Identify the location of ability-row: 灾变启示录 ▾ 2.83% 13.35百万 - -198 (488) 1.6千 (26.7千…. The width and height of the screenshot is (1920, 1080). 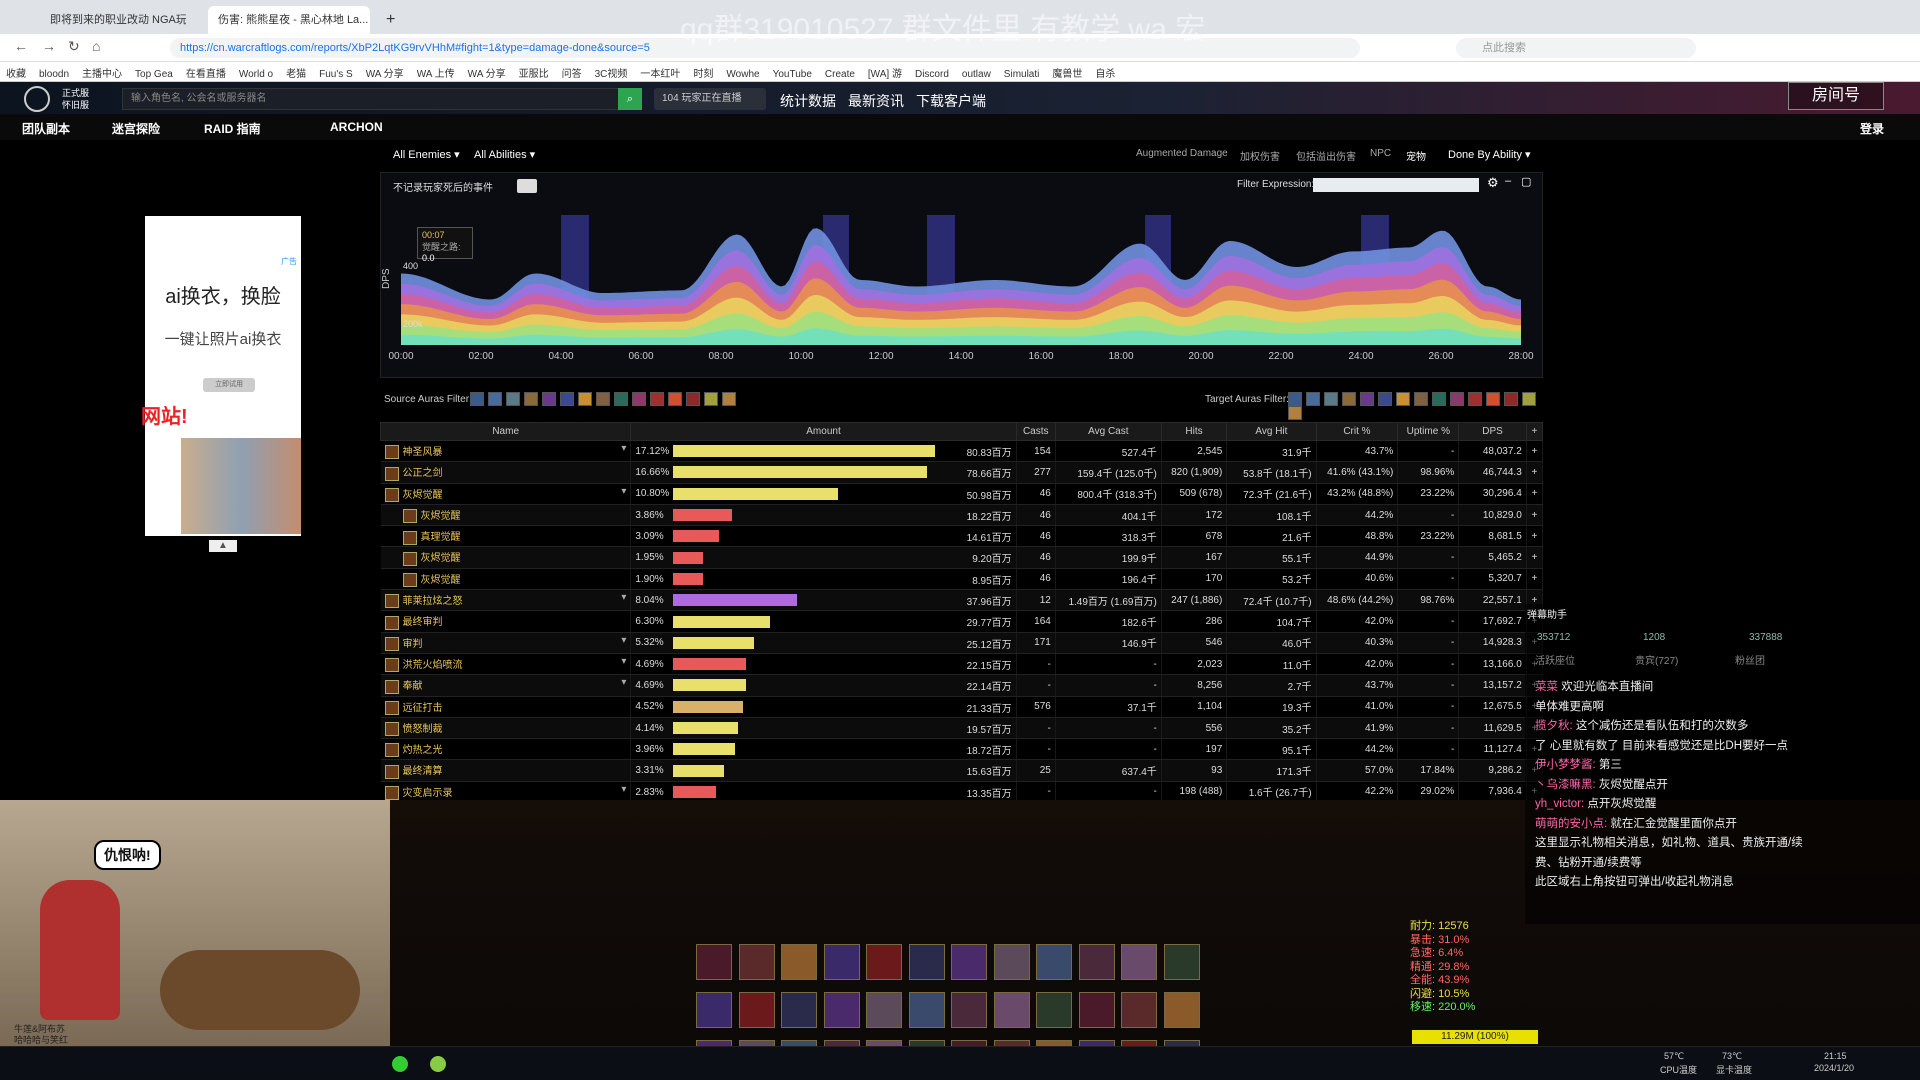
(962, 792).